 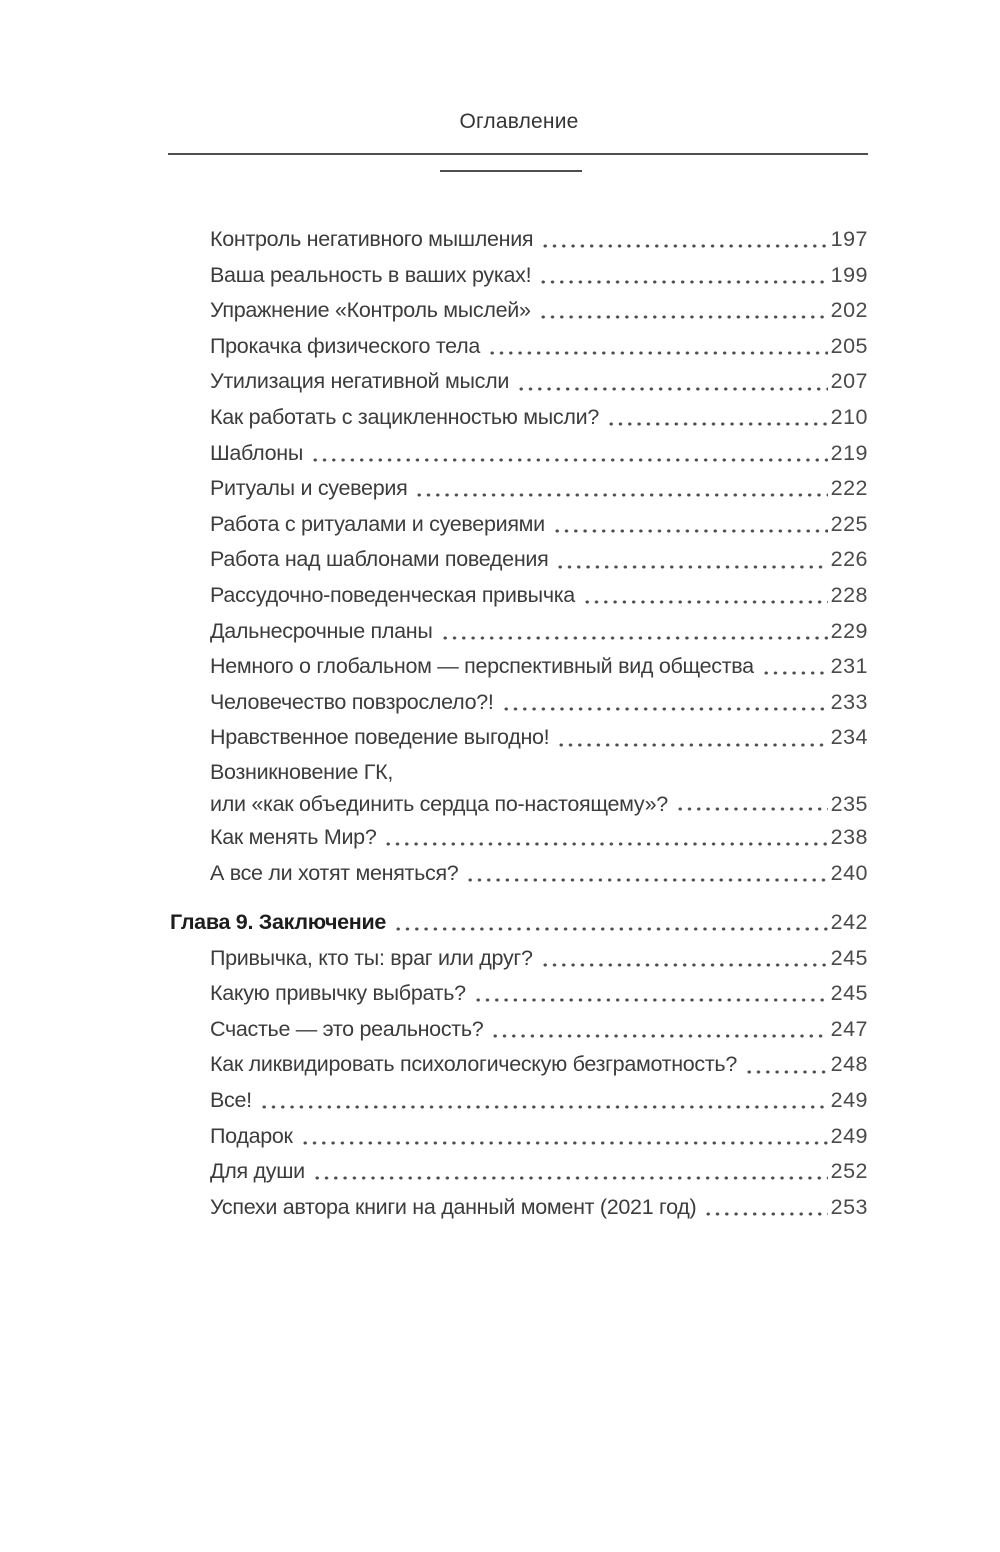 What do you see at coordinates (256, 452) in the screenshot?
I see `toc-entry-title: Шаблоны` at bounding box center [256, 452].